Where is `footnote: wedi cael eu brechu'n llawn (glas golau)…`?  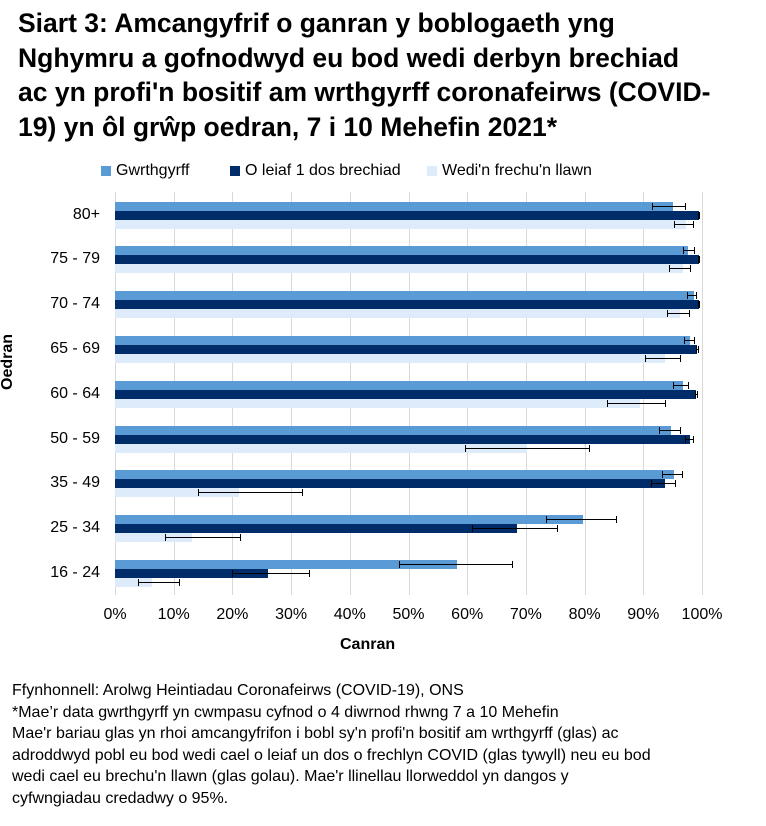 footnote: wedi cael eu brechu'n llawn (glas golau)… is located at coordinates (290, 777).